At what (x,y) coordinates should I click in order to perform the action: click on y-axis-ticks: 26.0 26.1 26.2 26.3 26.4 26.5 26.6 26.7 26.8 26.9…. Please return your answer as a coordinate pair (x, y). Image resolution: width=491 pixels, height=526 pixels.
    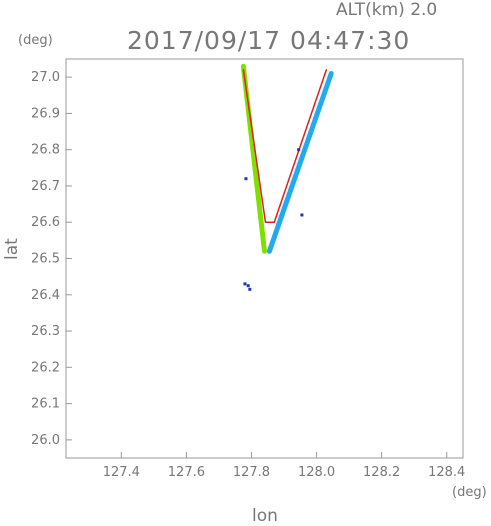
    Looking at the image, I should click on (51, 259).